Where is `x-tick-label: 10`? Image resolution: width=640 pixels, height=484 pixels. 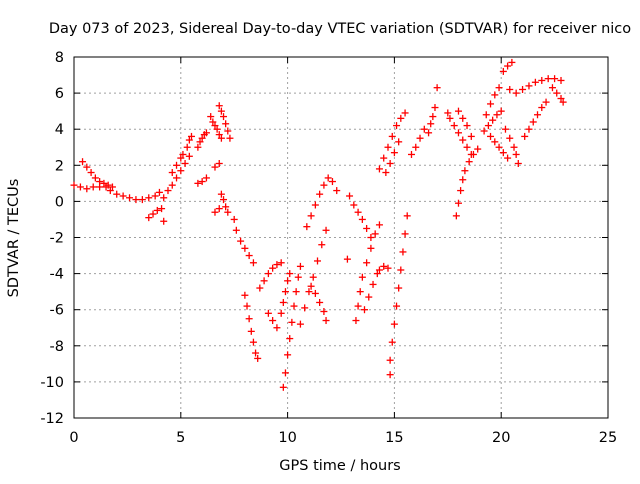 x-tick-label: 10 is located at coordinates (287, 438).